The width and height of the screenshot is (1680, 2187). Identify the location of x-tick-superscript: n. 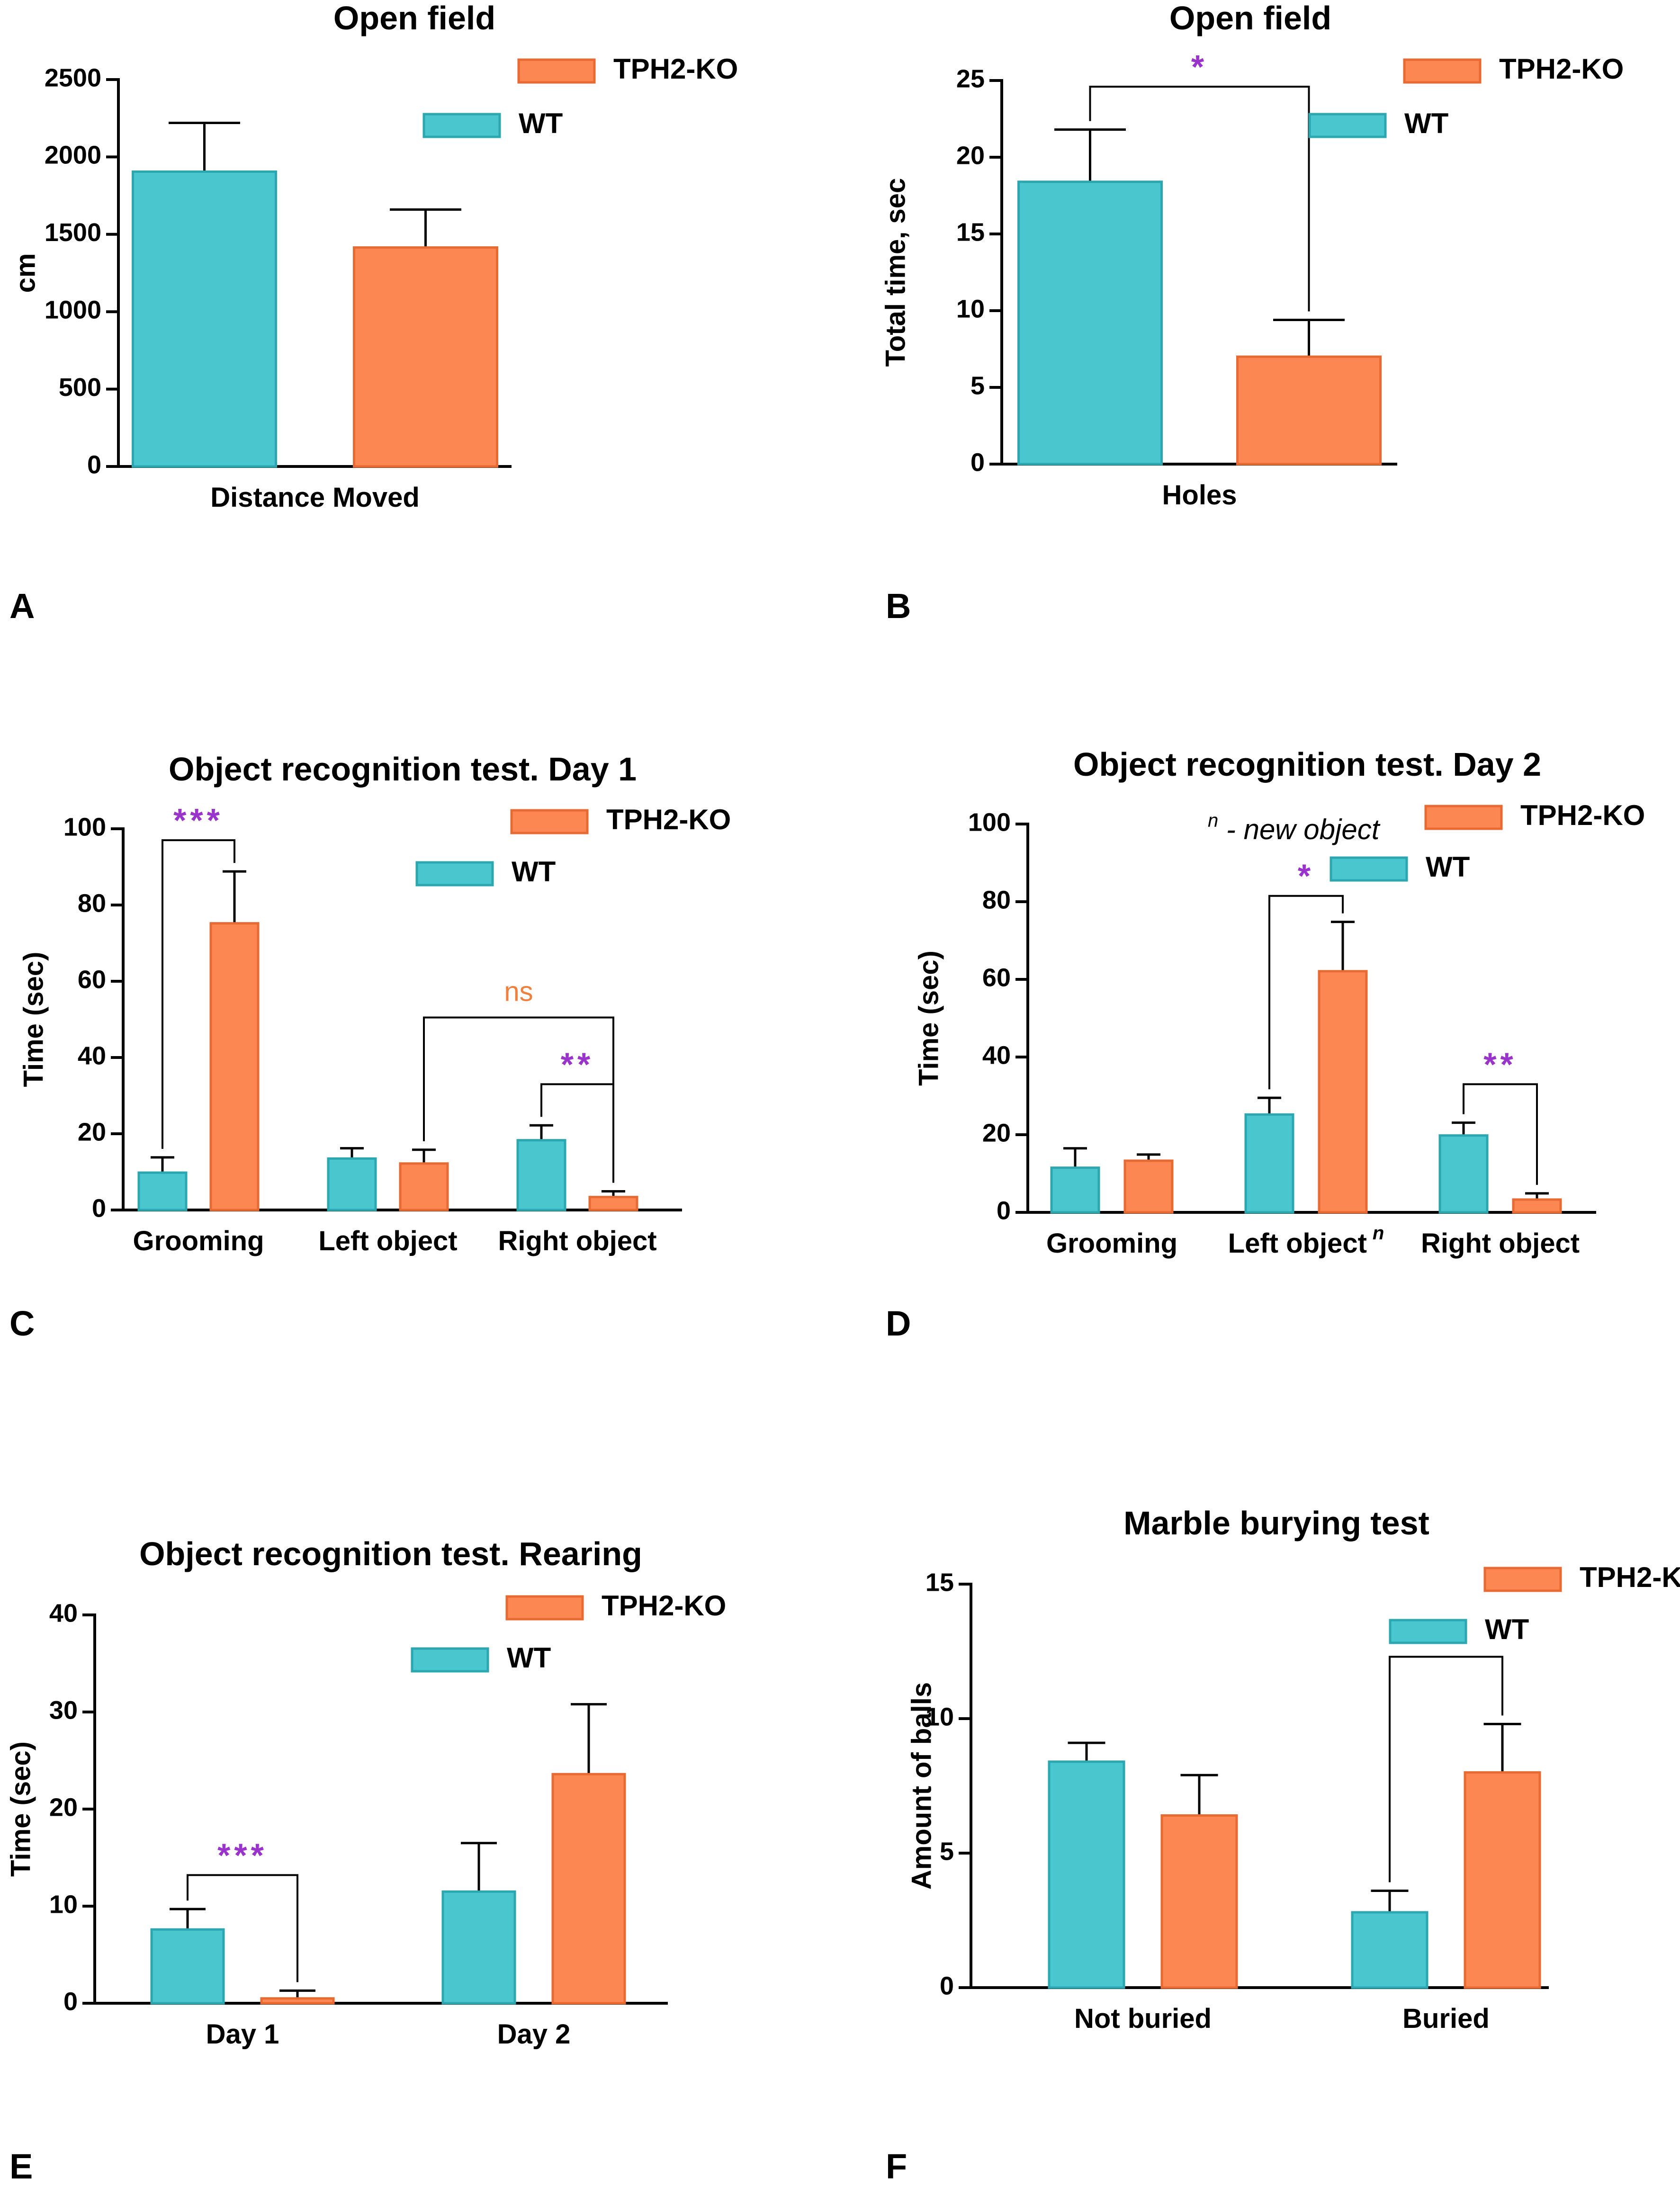
(1378, 1234).